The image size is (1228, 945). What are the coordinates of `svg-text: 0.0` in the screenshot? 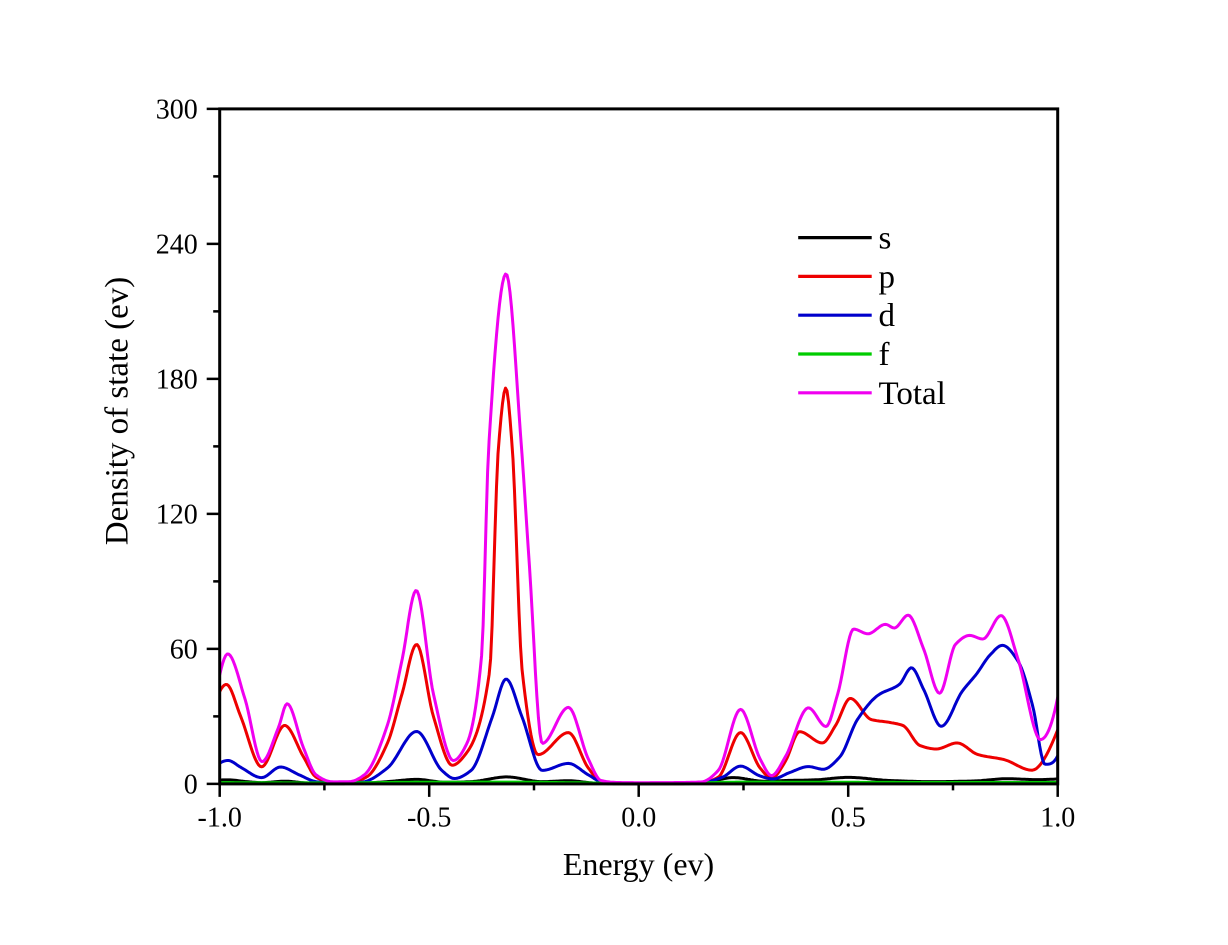 It's located at (638, 818).